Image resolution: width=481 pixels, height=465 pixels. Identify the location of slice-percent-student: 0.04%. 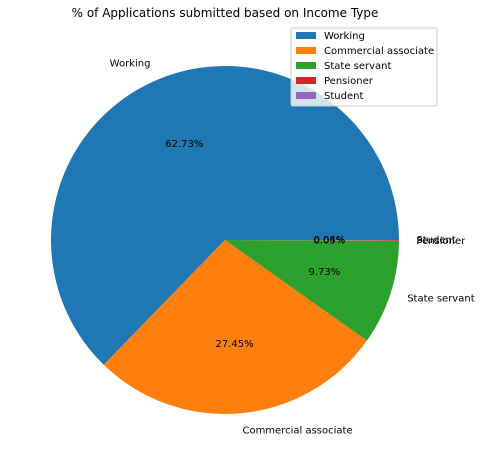
(330, 240).